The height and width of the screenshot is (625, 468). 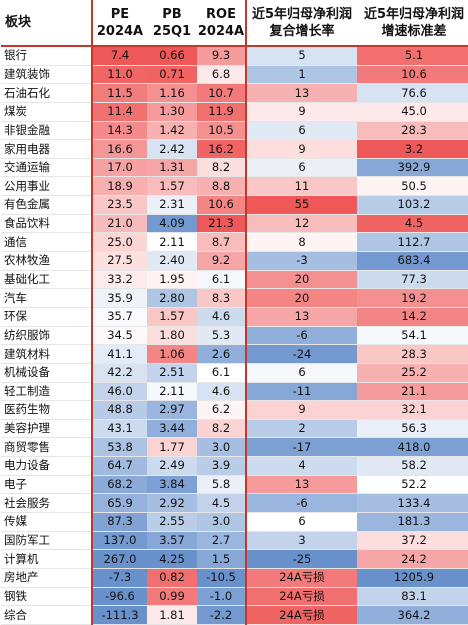 What do you see at coordinates (301, 112) in the screenshot?
I see `cell-growth: 9` at bounding box center [301, 112].